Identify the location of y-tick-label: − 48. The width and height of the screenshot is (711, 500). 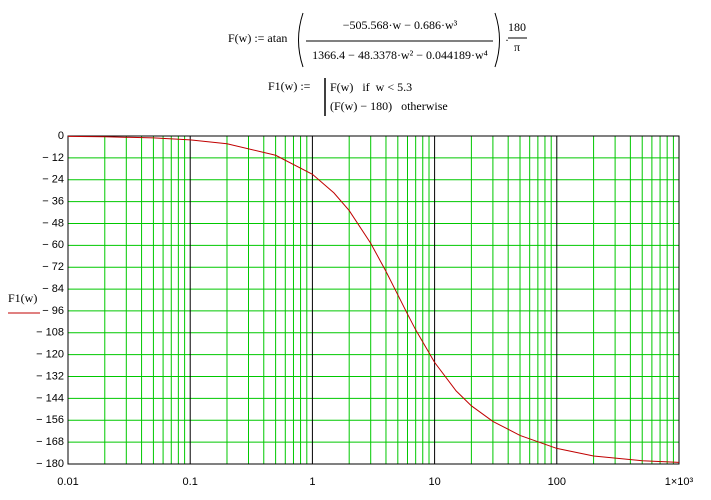
(53, 223).